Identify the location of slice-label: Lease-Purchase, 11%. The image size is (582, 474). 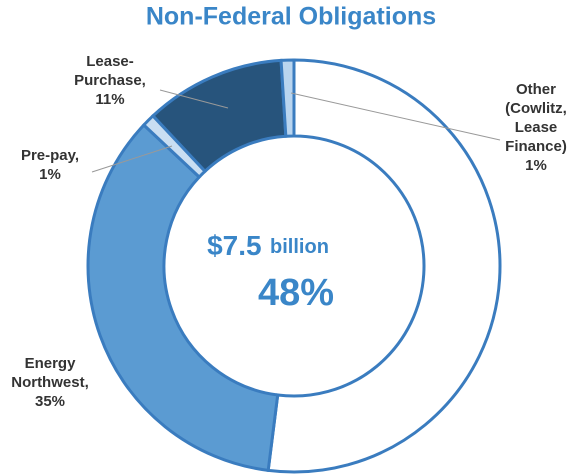
(110, 80).